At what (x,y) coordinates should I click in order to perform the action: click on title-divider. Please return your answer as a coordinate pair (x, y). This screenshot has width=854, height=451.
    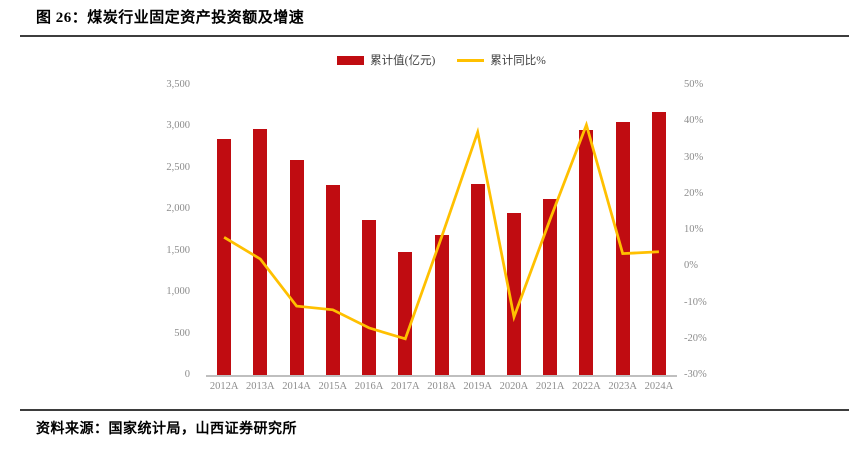
    Looking at the image, I should click on (434, 36).